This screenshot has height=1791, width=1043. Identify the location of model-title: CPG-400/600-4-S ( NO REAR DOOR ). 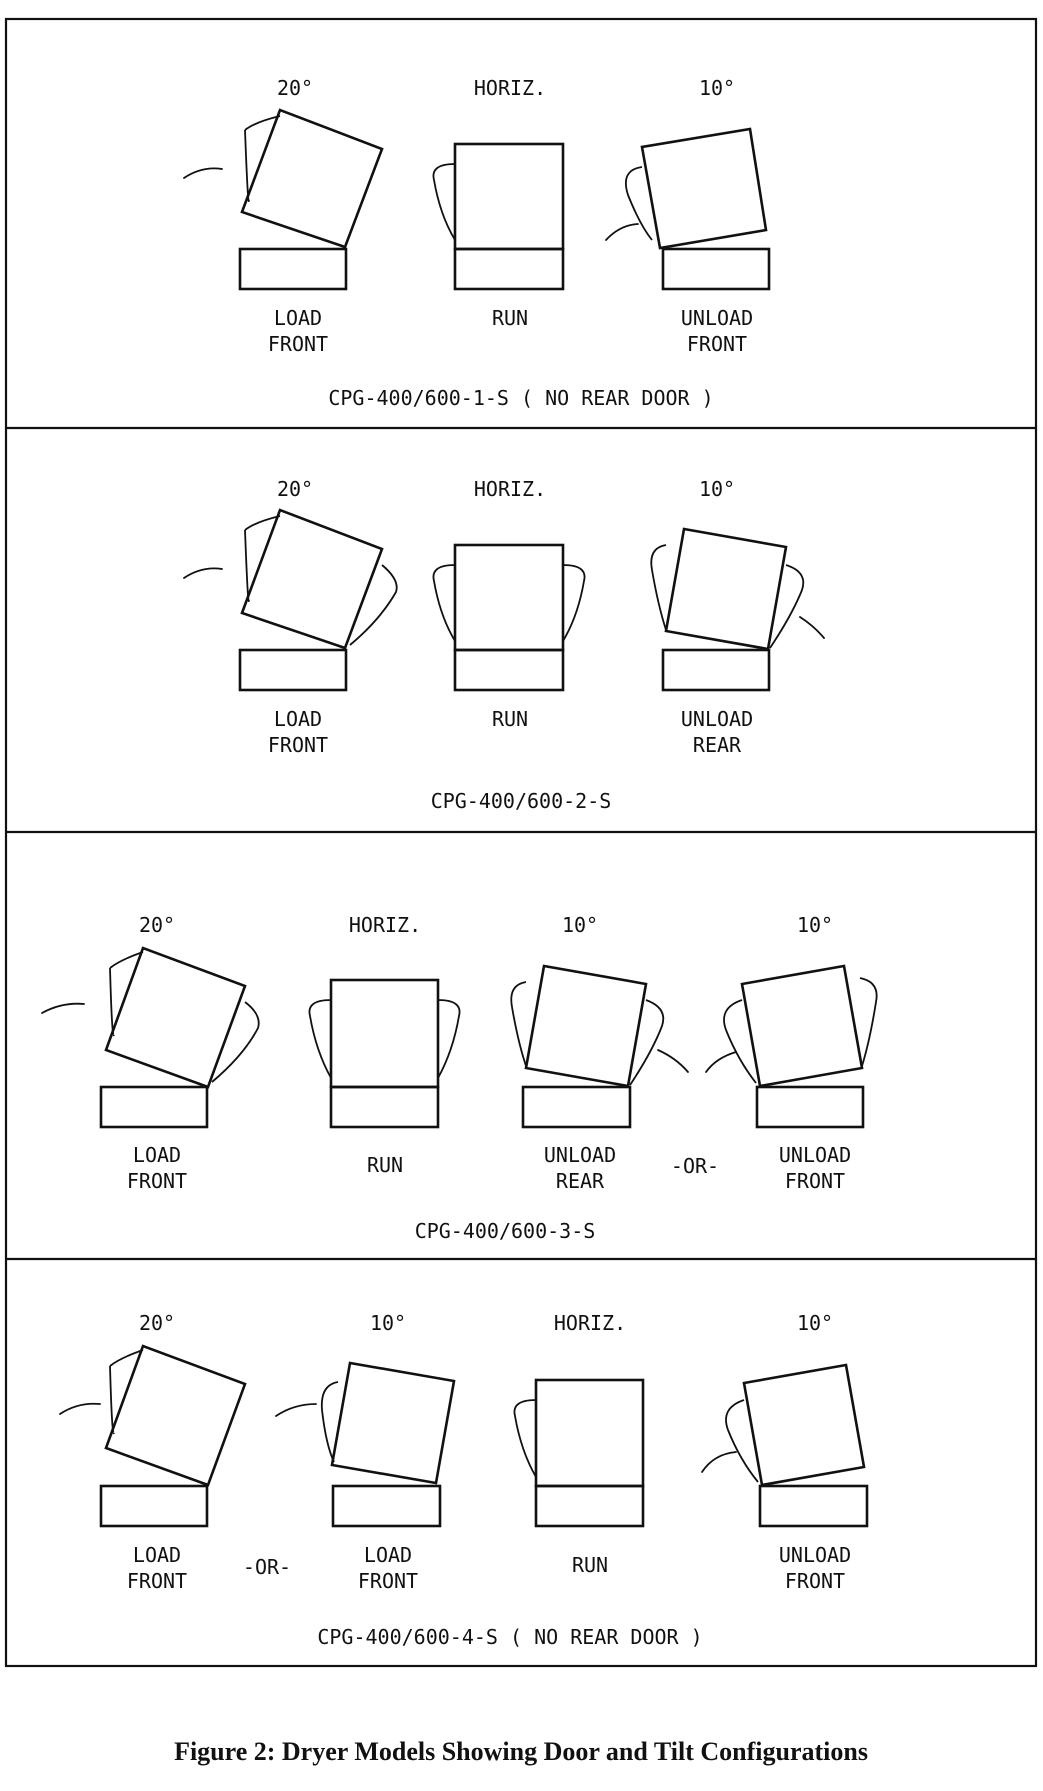
(509, 1637).